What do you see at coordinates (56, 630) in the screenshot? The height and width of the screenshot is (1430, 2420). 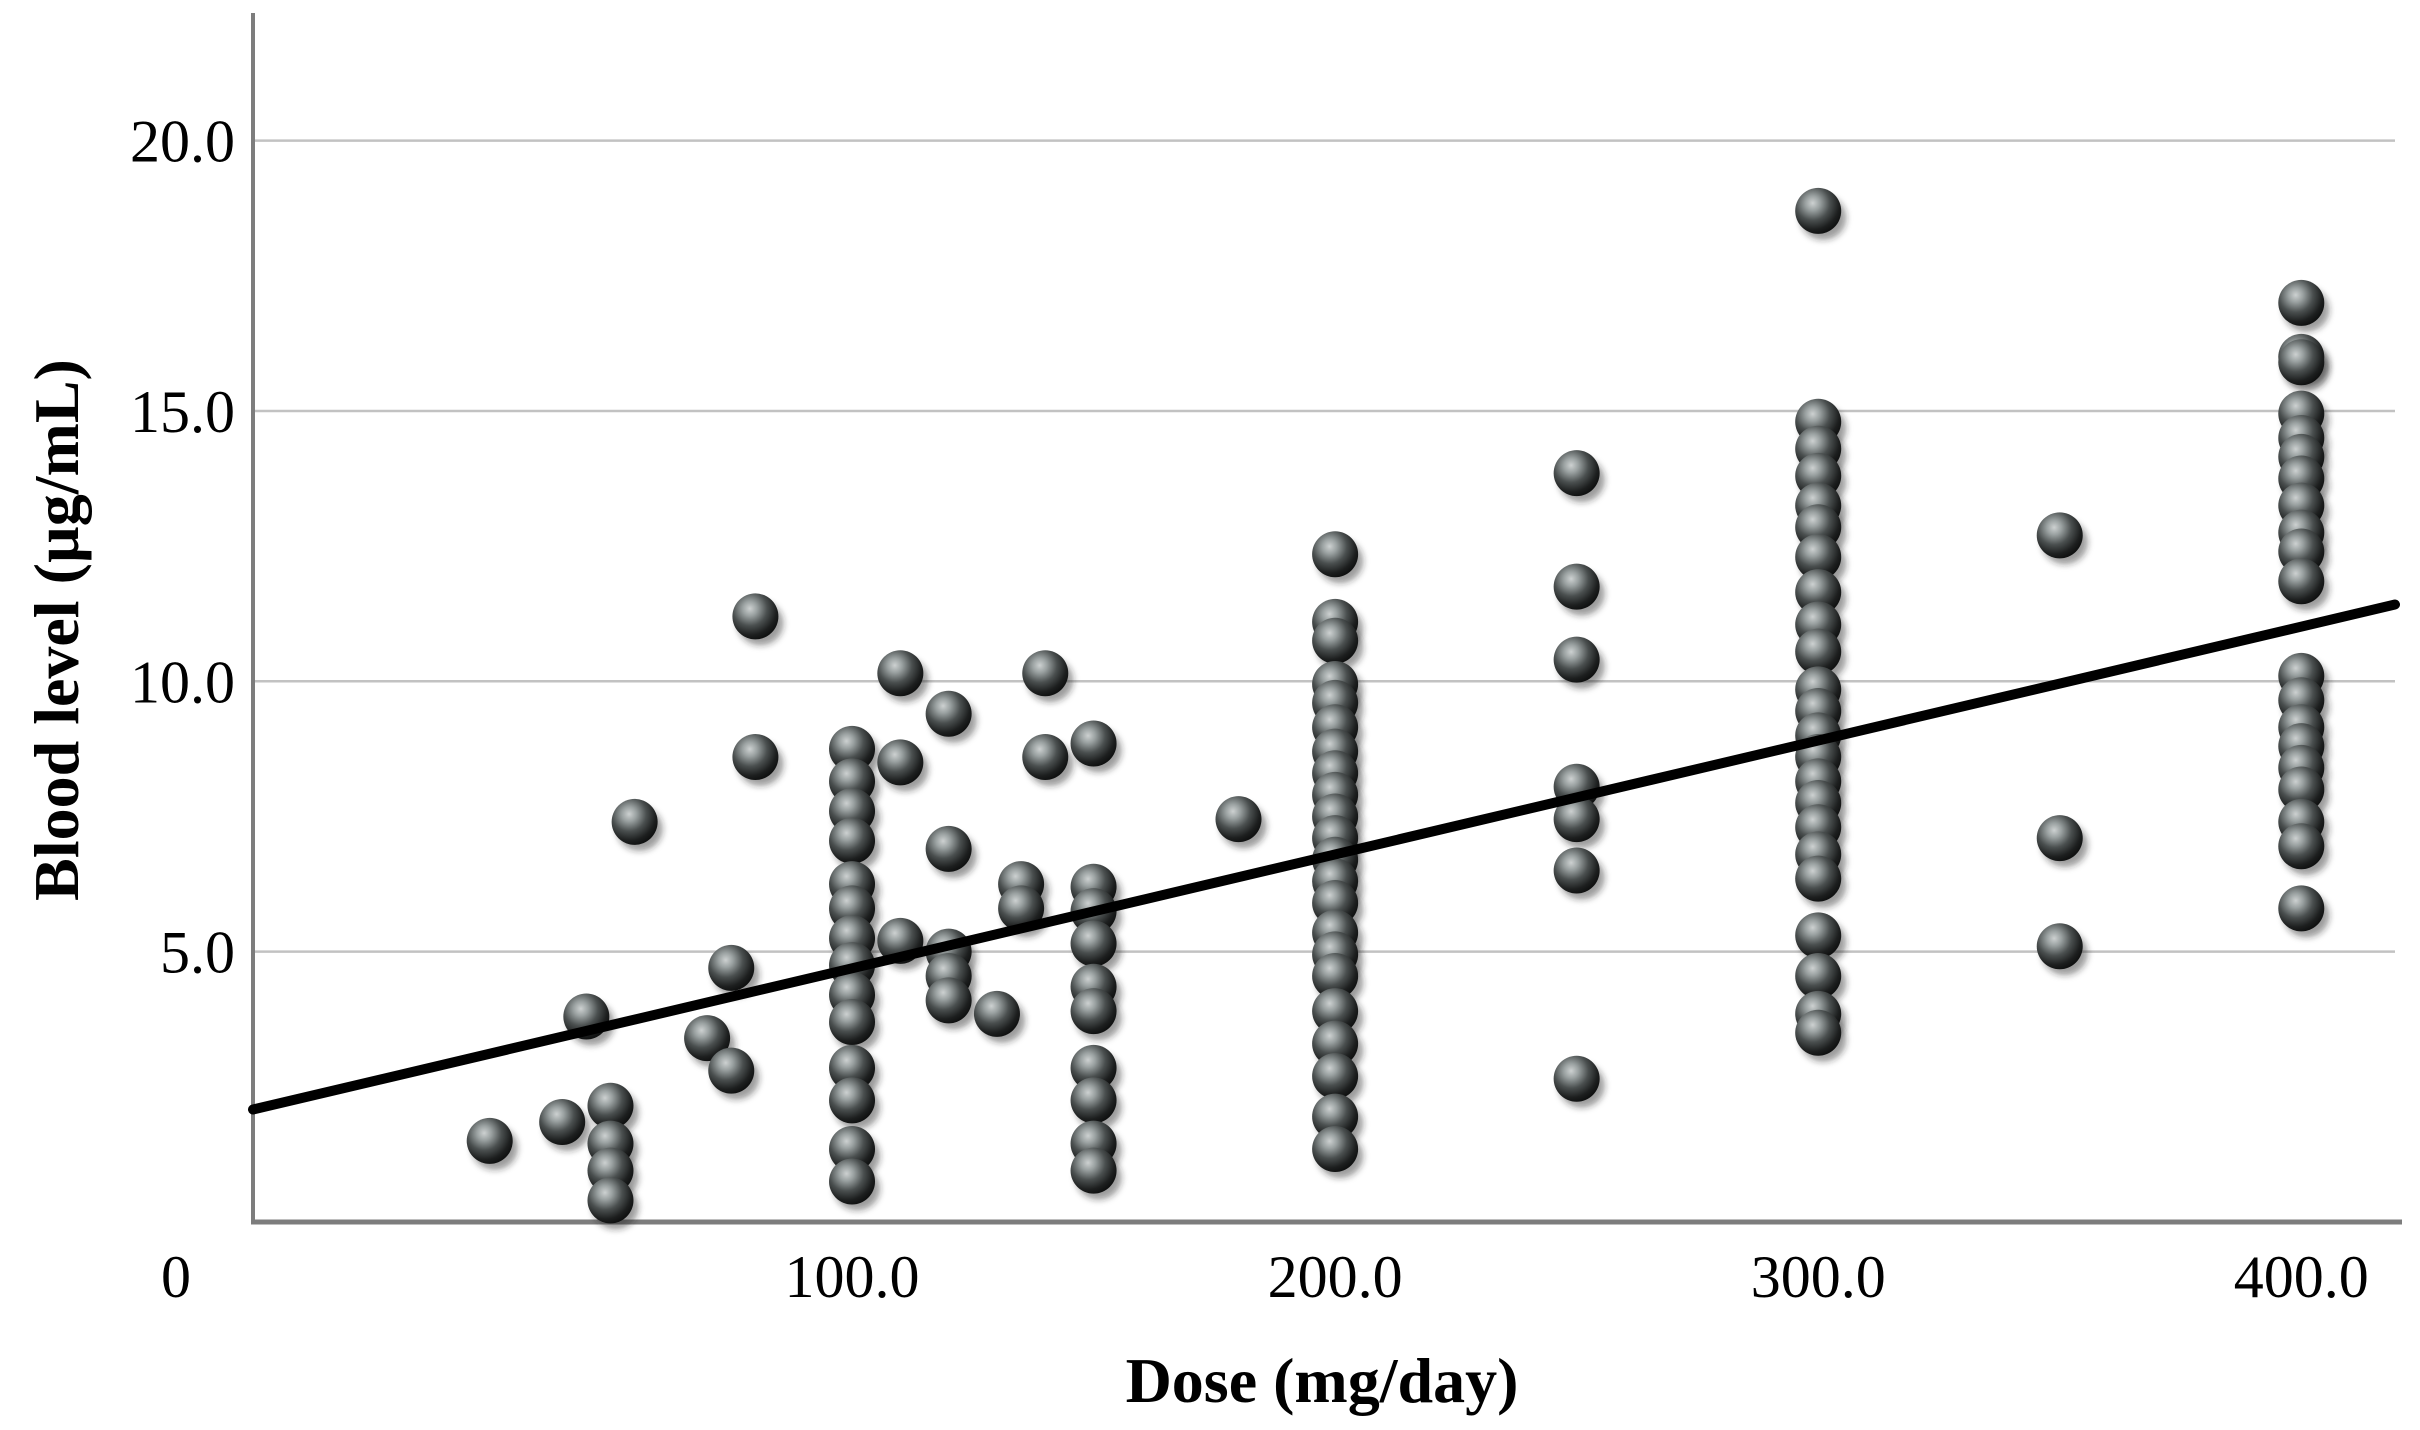 I see `y-axis-title: Blood level (µg/mL)` at bounding box center [56, 630].